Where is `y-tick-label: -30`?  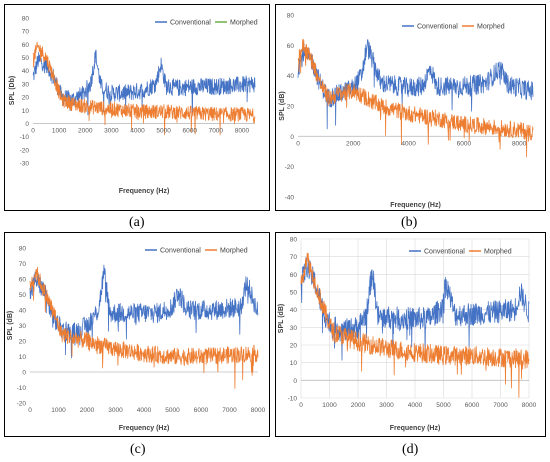 y-tick-label: -30 is located at coordinates (25, 164).